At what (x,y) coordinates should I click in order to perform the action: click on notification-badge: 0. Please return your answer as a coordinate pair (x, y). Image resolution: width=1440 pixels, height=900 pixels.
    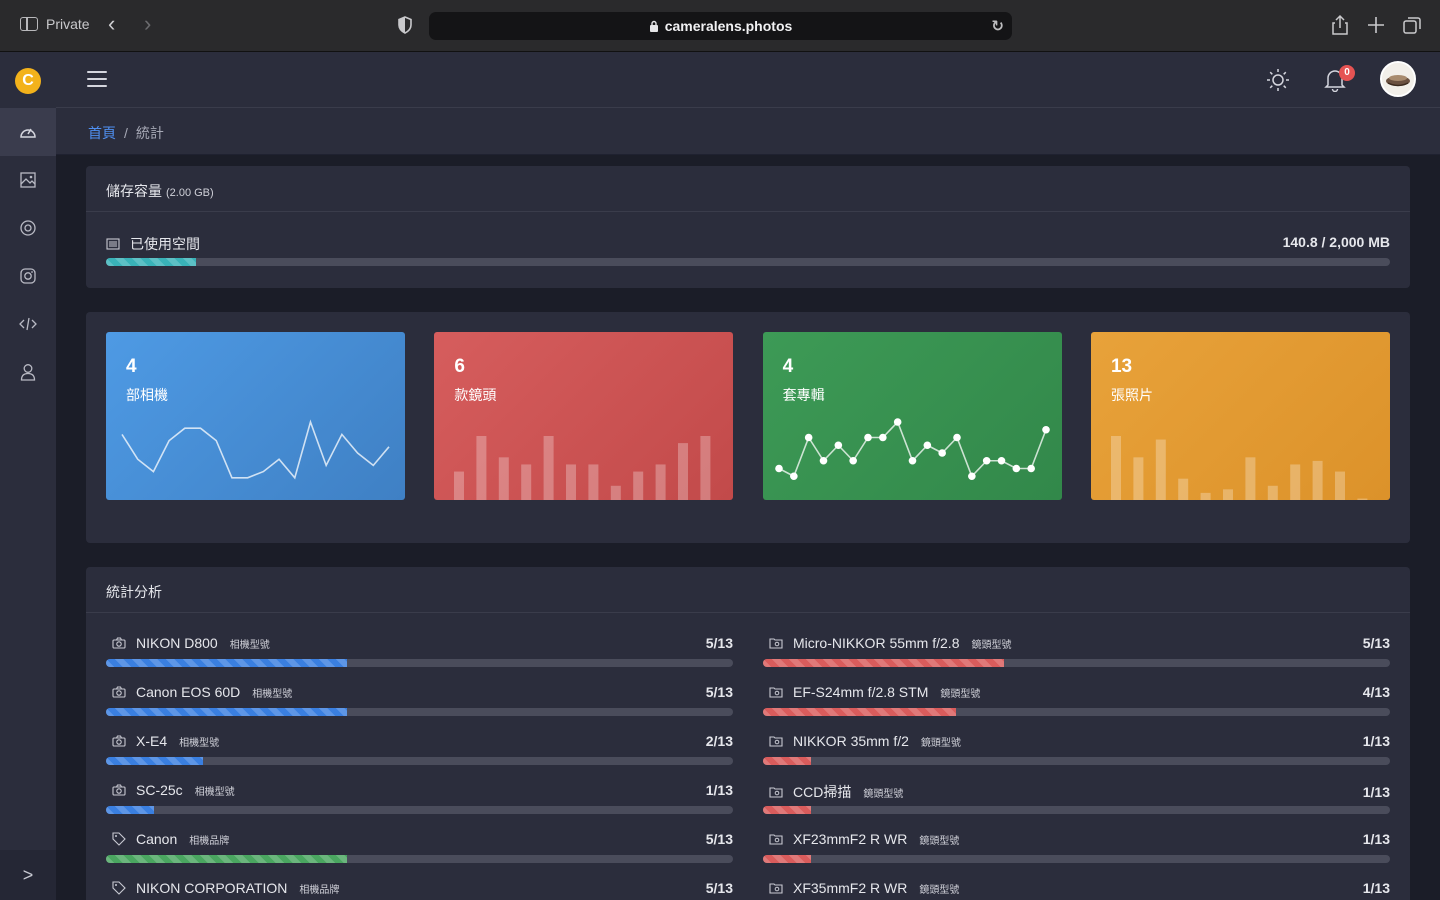
    Looking at the image, I should click on (1347, 73).